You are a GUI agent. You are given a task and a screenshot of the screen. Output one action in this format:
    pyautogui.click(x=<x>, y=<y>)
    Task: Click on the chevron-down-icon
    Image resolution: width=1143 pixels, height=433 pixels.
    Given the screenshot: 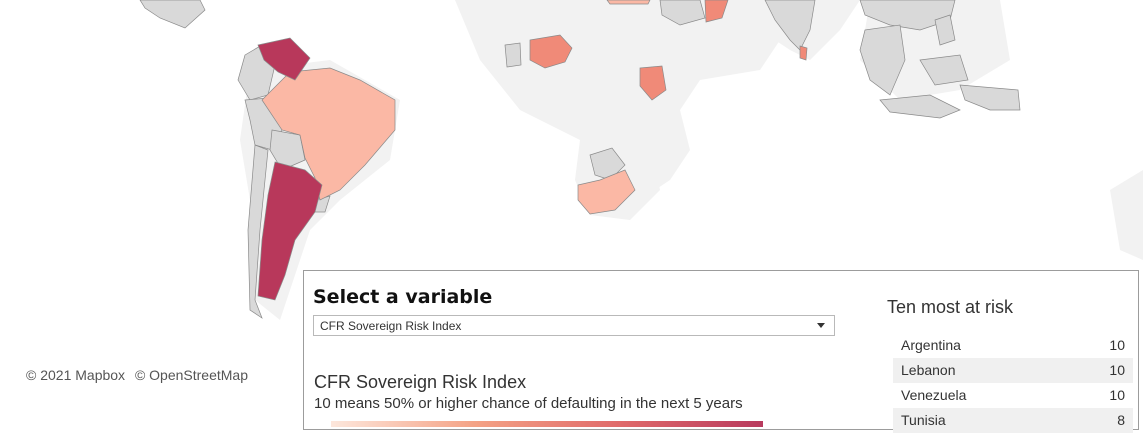 What is the action you would take?
    pyautogui.click(x=821, y=325)
    